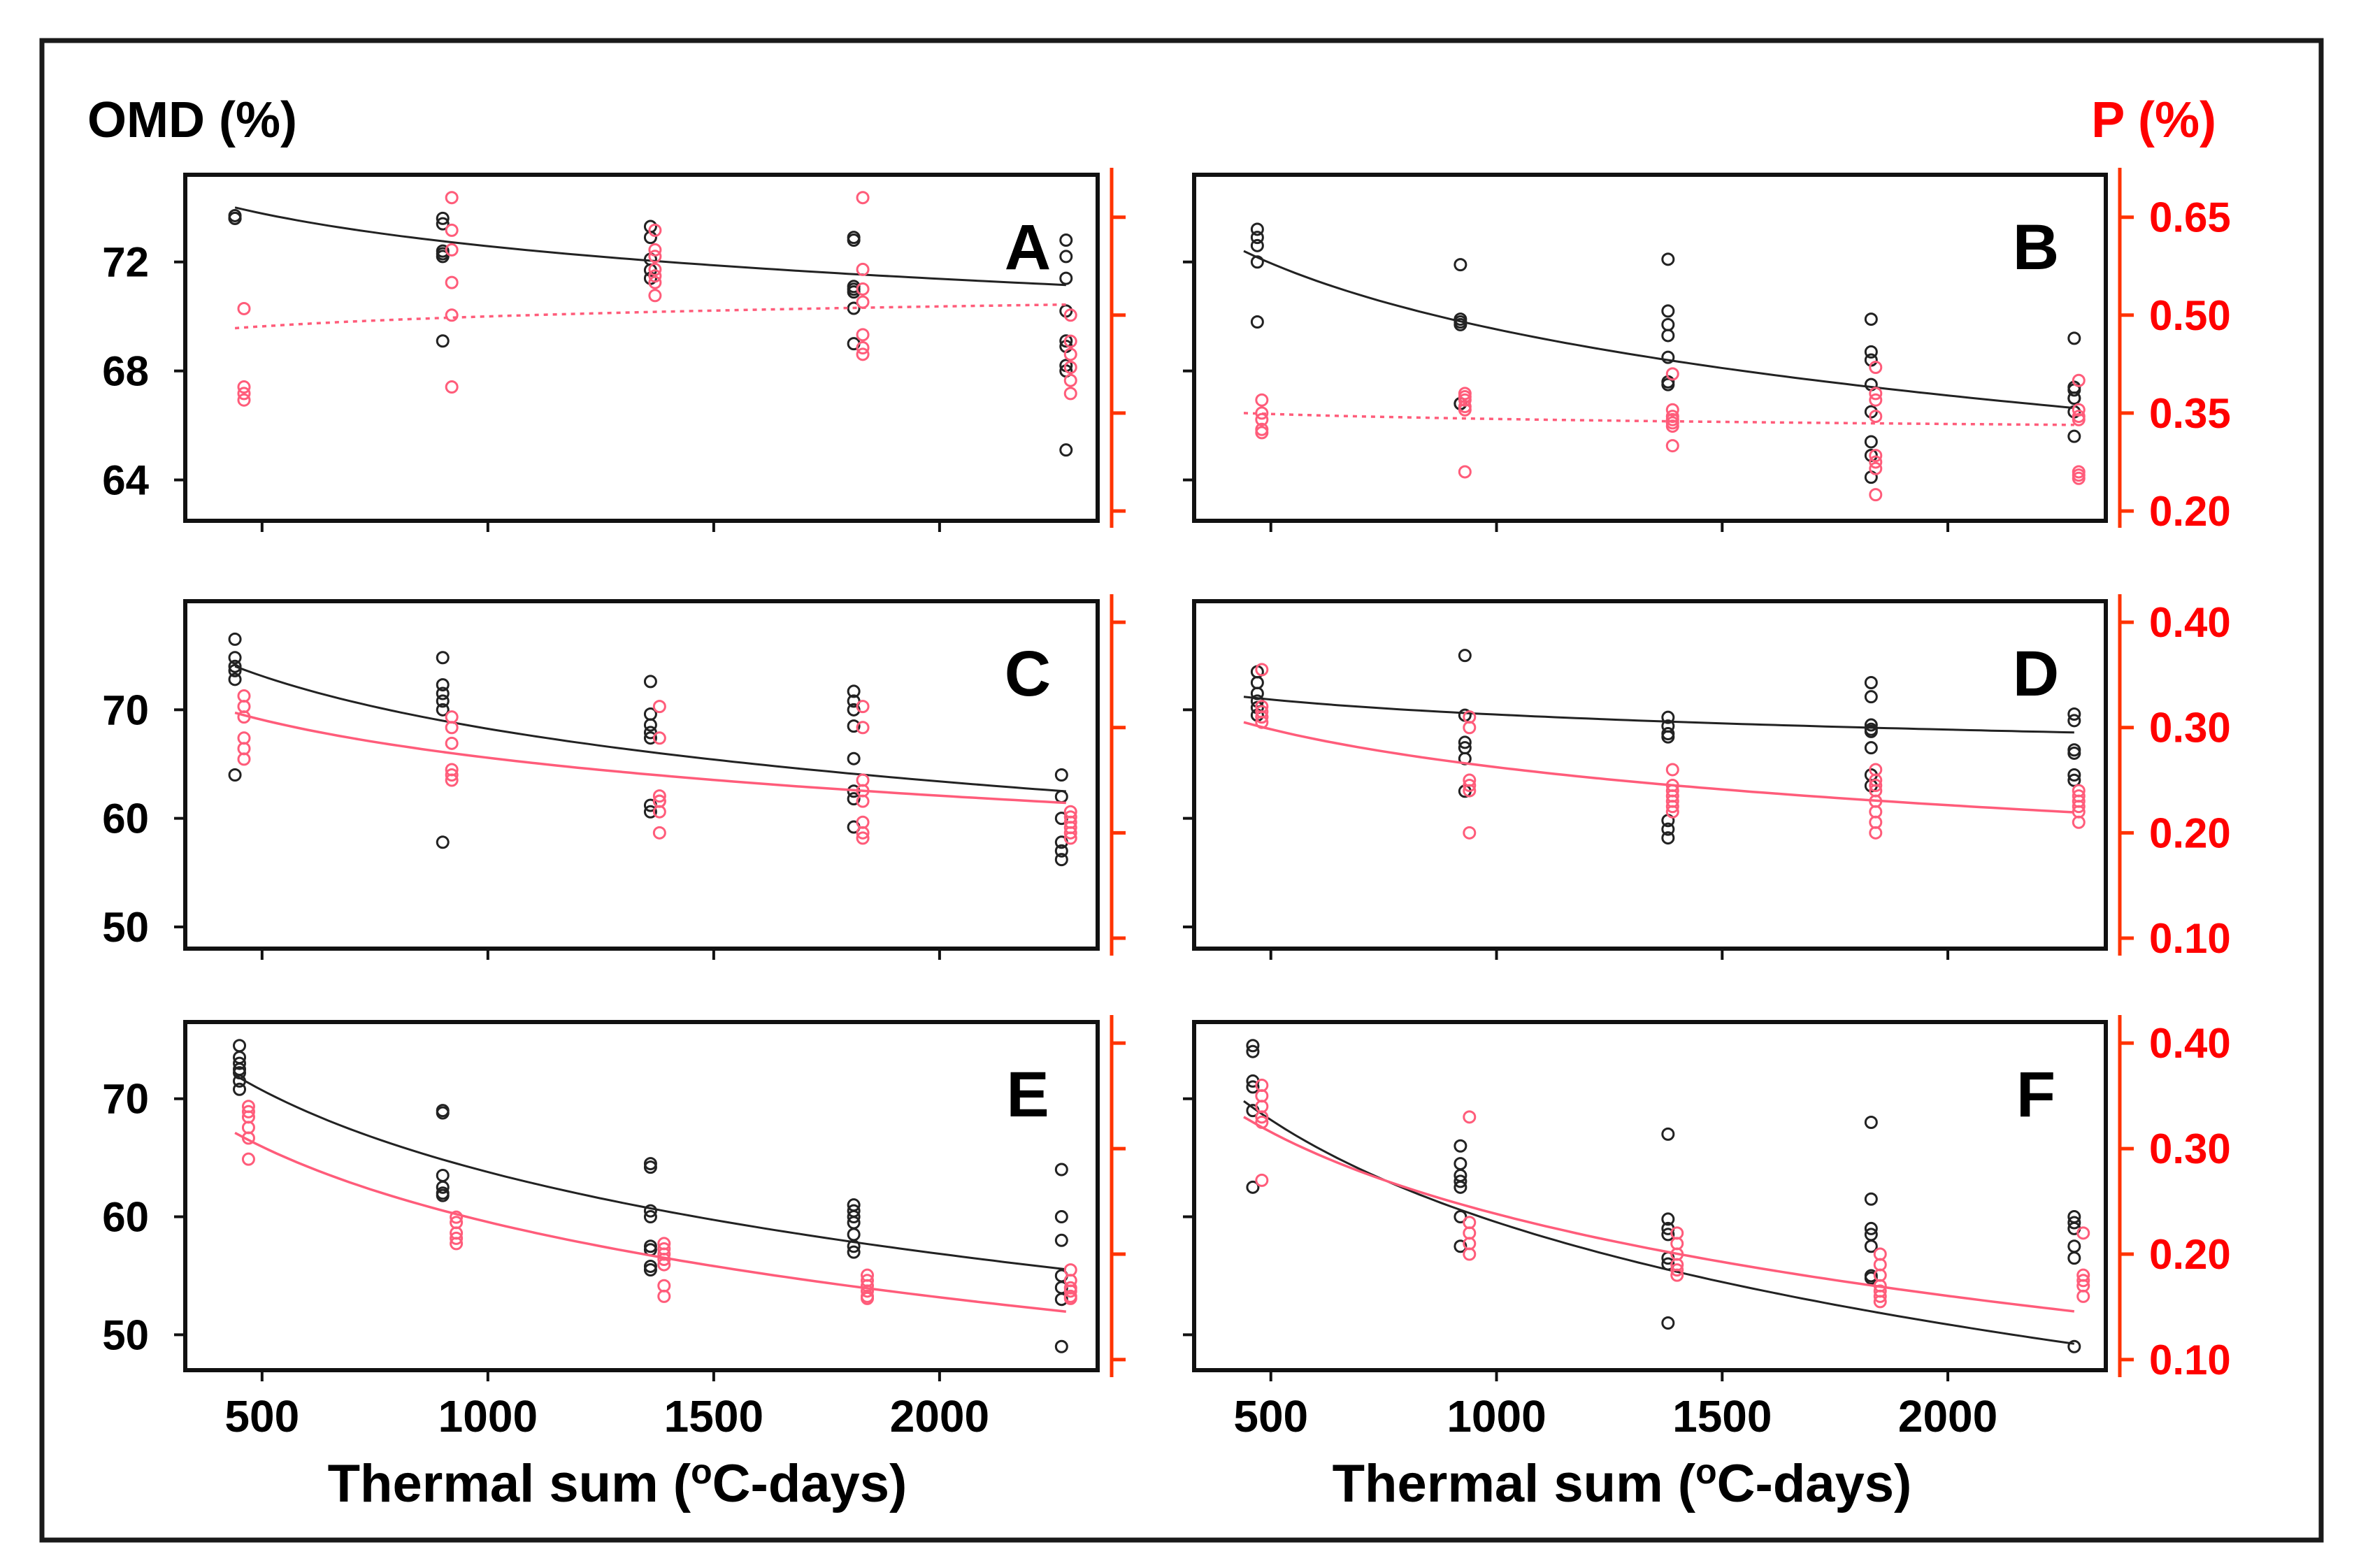  I want to click on left-tick-label: 72, so click(126, 262).